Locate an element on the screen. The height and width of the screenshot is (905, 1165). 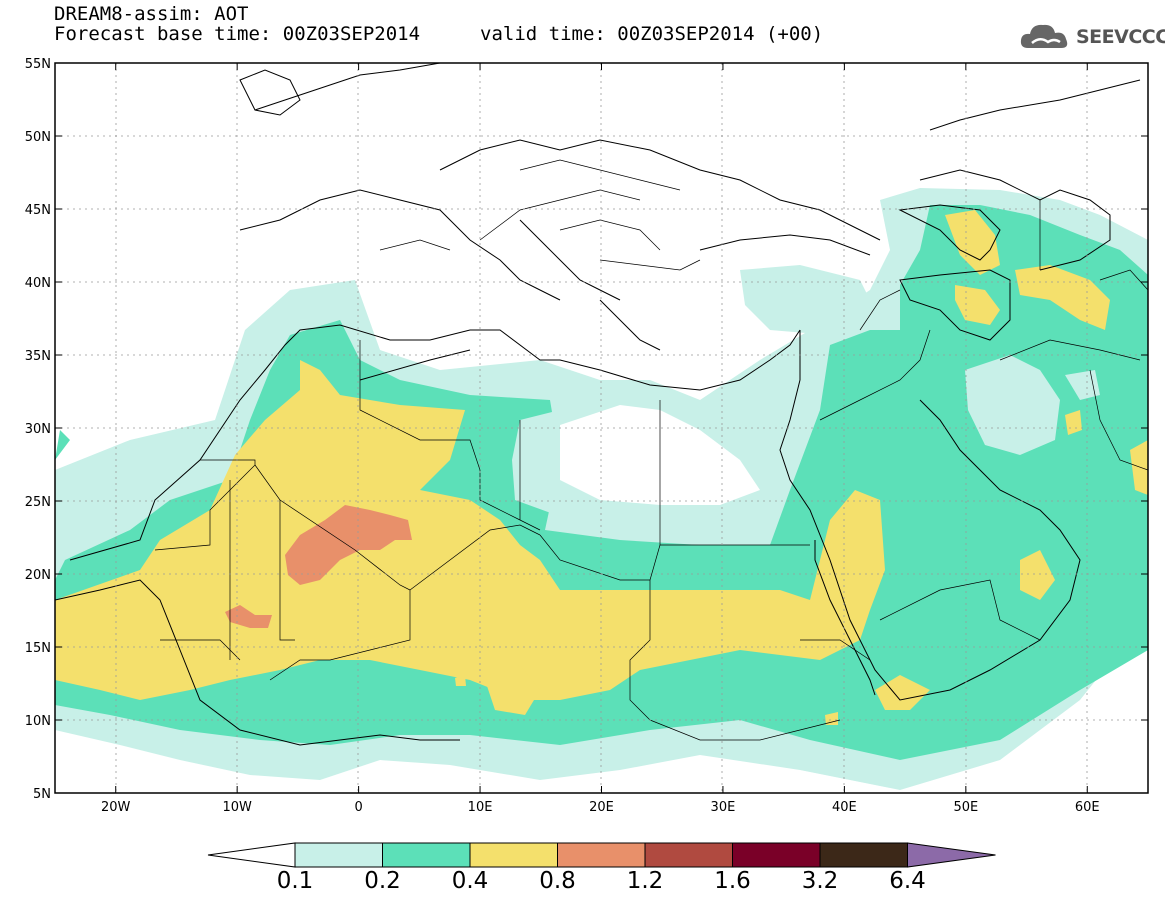
colorbar-label: 0.4 is located at coordinates (470, 881).